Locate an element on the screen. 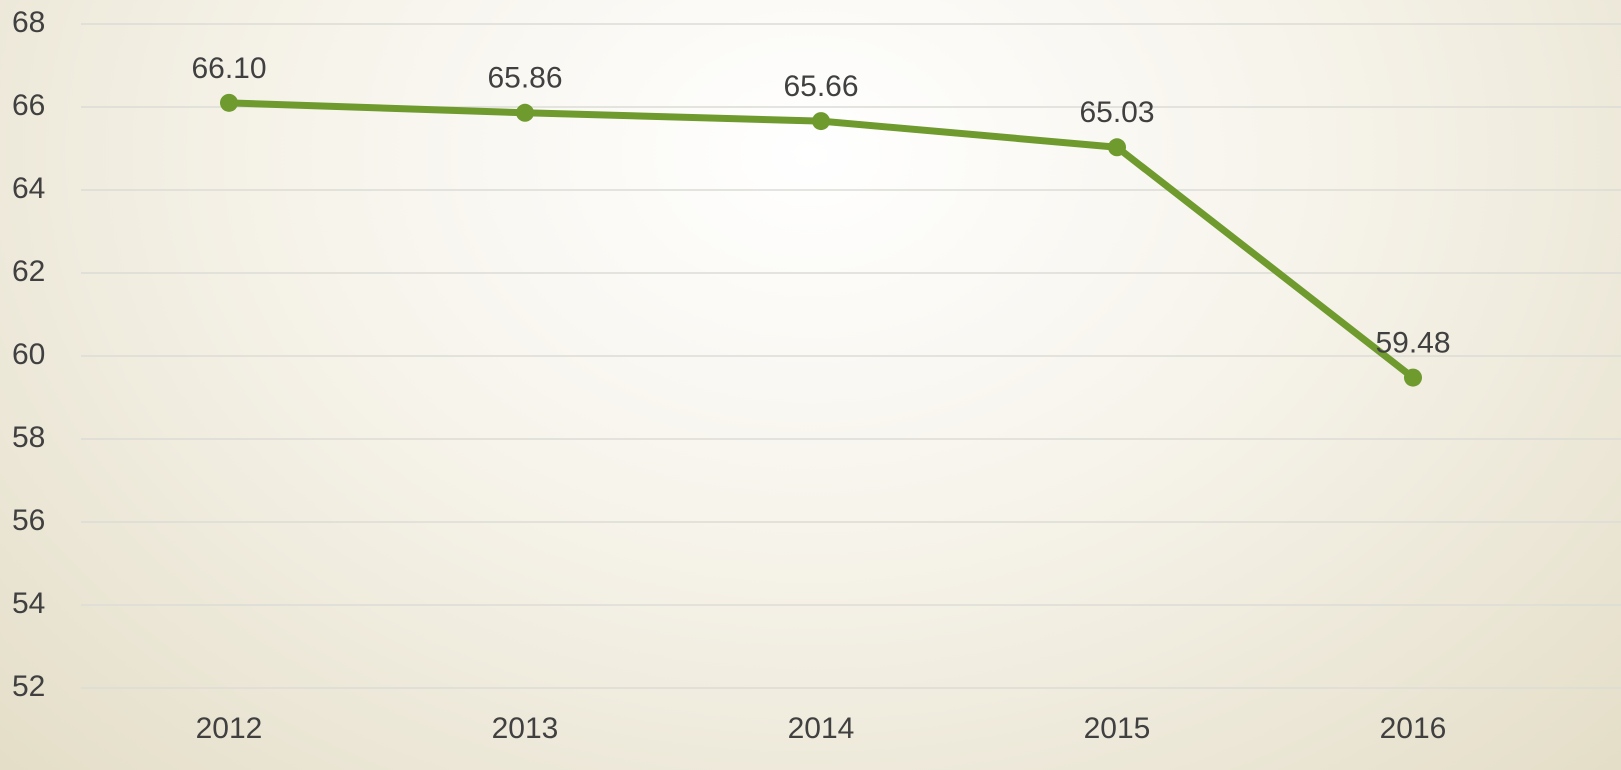  data-label: 66.10 is located at coordinates (228, 68).